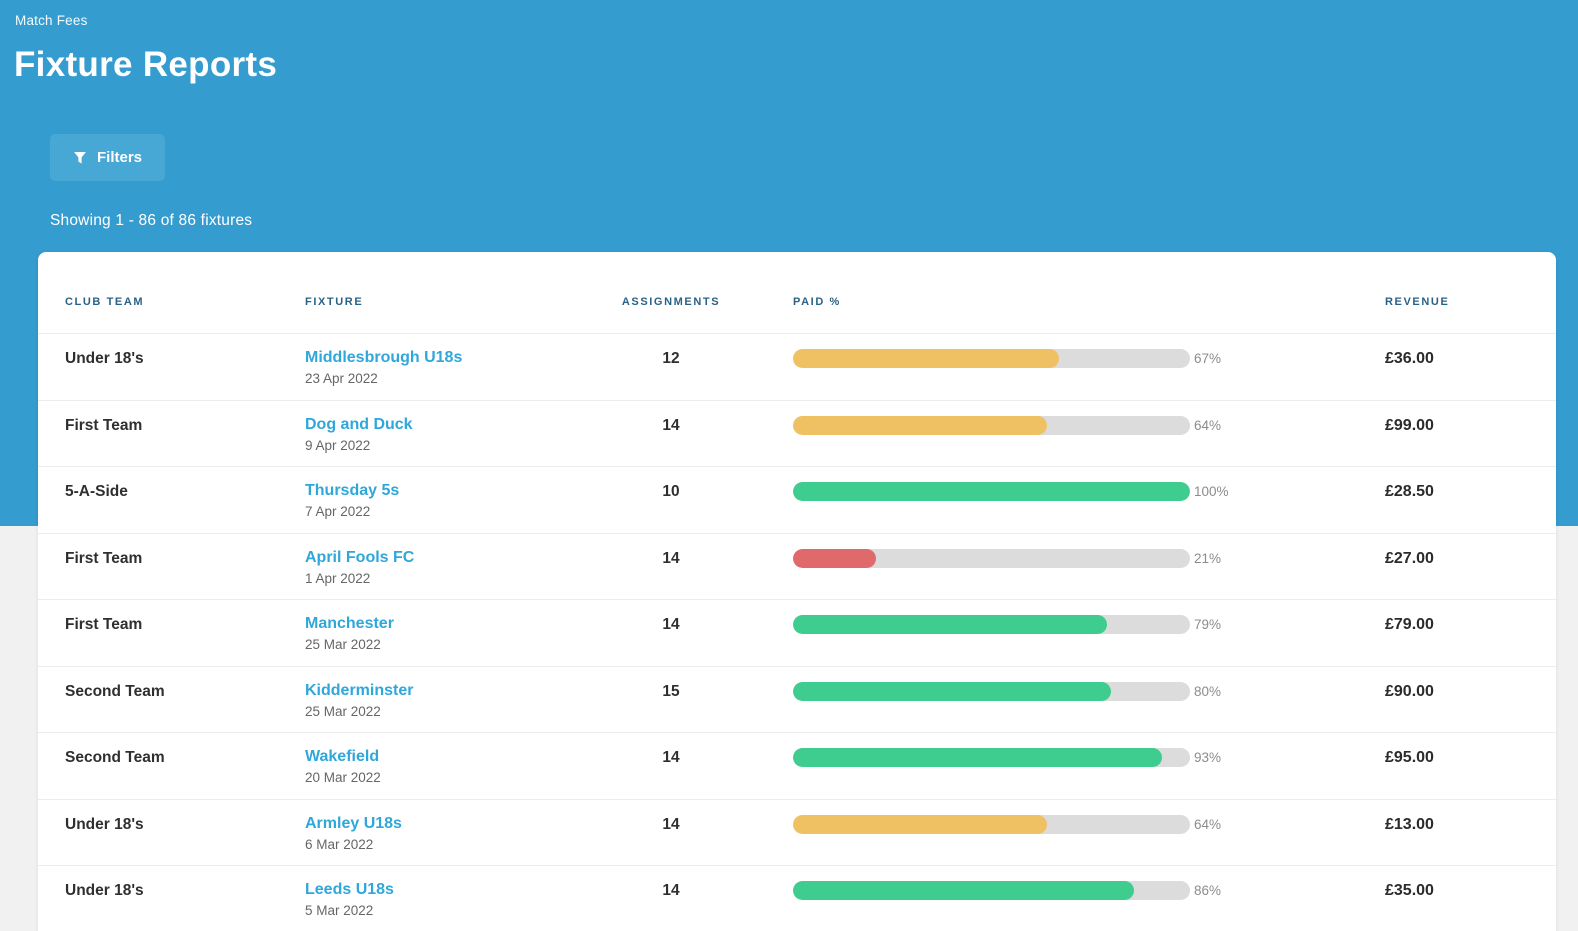 This screenshot has height=931, width=1578. Describe the element at coordinates (360, 557) in the screenshot. I see `fixture-link: April Fools FC` at that location.